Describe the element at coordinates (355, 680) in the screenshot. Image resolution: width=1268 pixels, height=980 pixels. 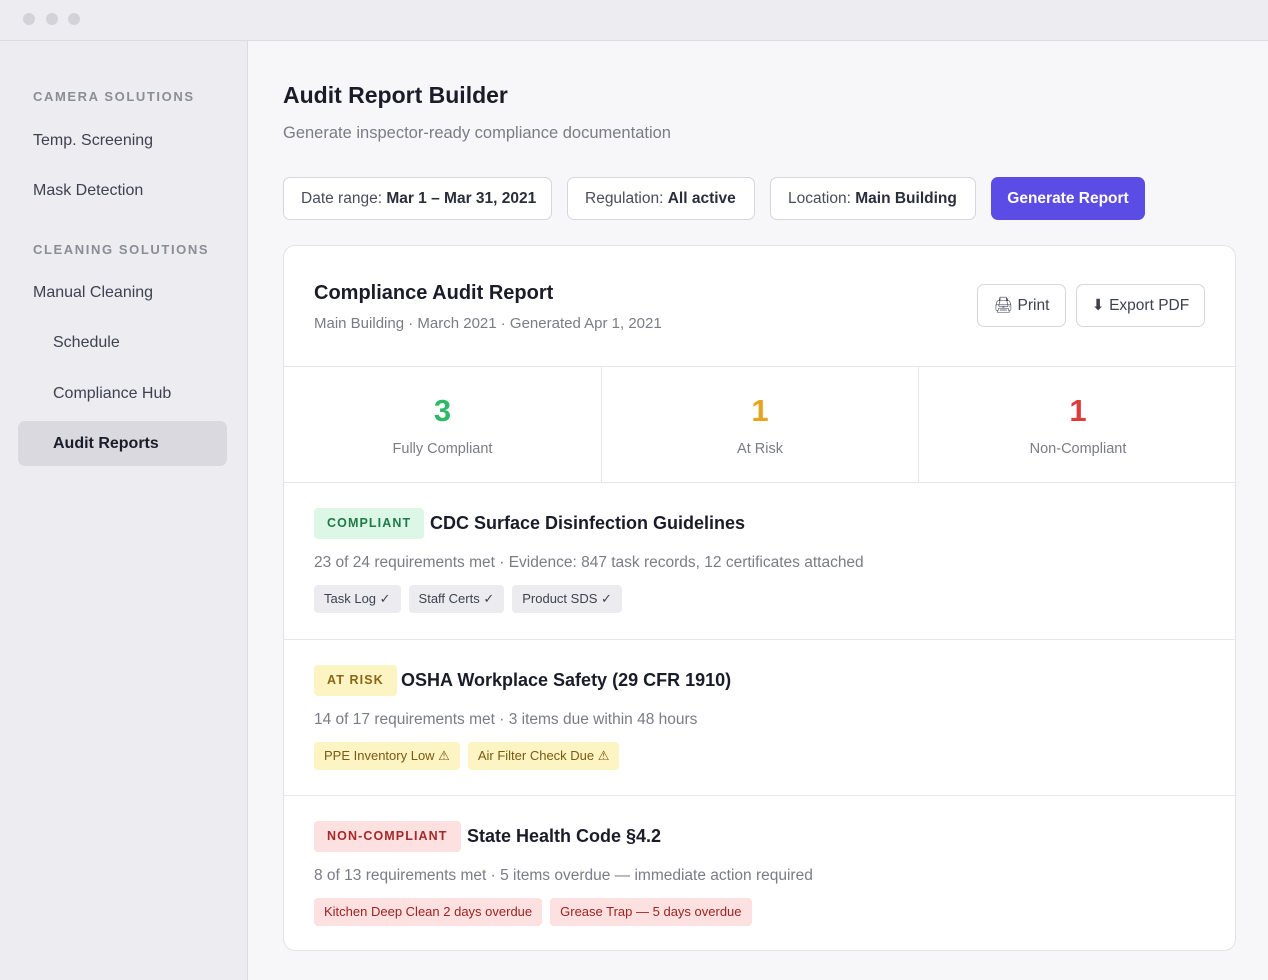
I see `status-badge-at-risk: AT RISK` at that location.